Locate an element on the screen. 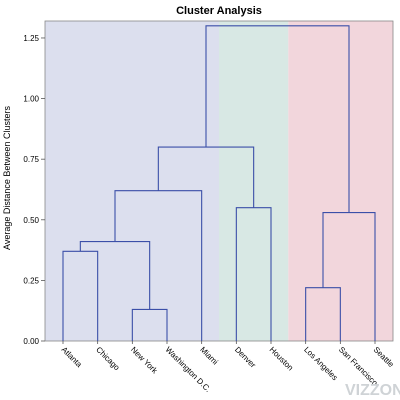  leaf-label: New York is located at coordinates (144, 360).